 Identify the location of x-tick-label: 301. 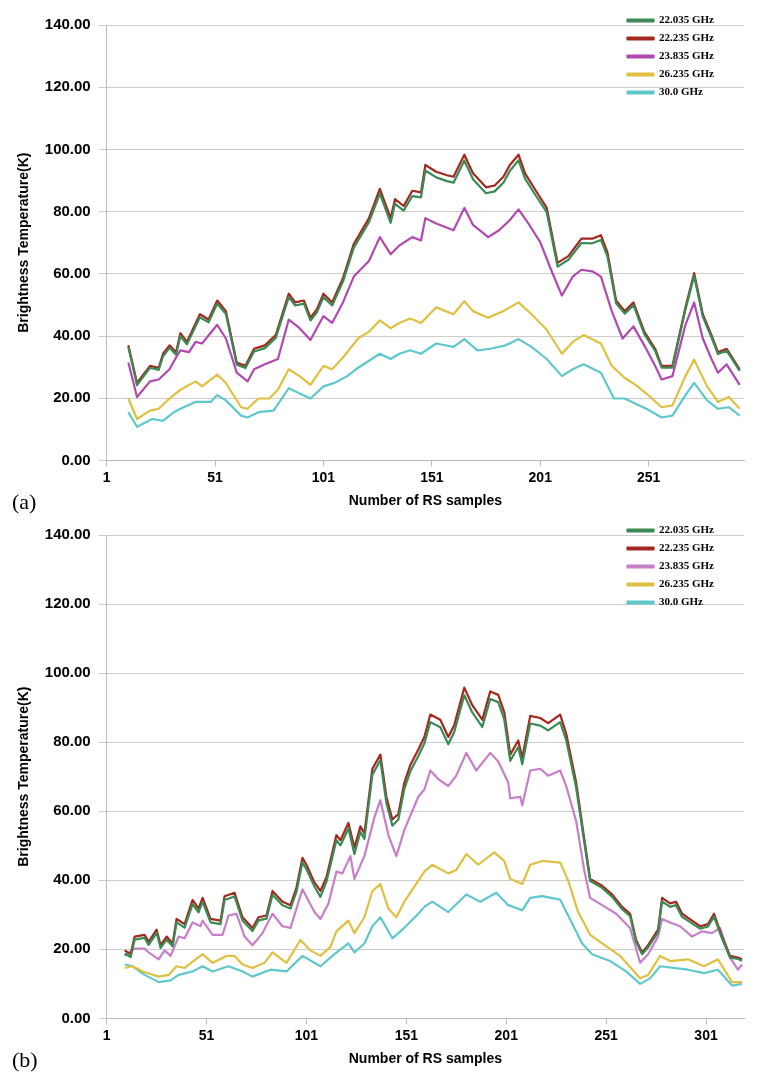
(706, 1034).